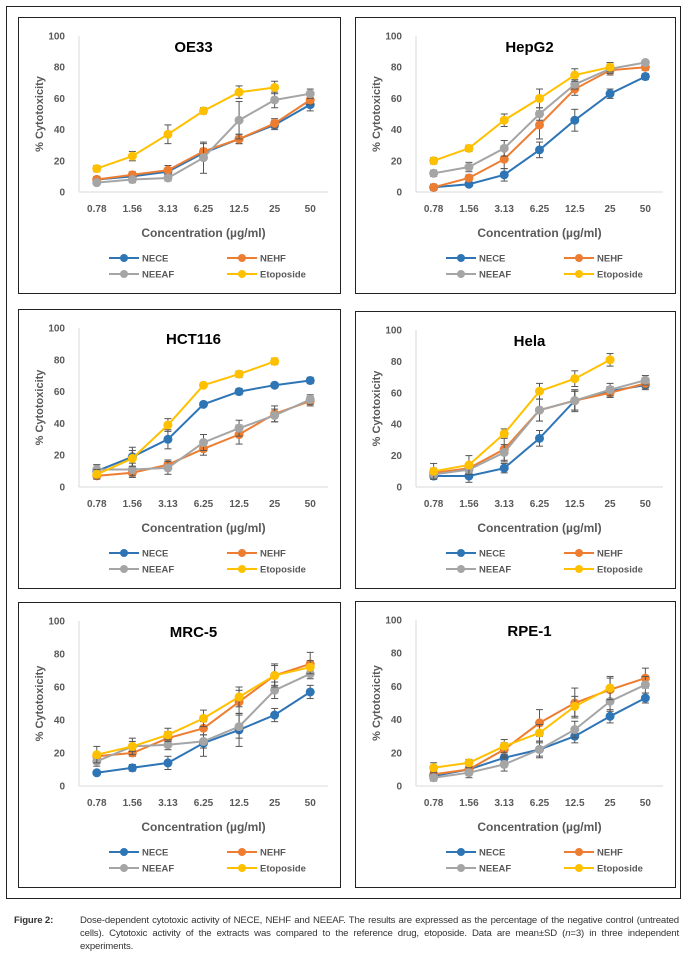 The height and width of the screenshot is (964, 691). What do you see at coordinates (207, 861) in the screenshot?
I see `legend: NECE NEHF NEEAF Etoposide` at bounding box center [207, 861].